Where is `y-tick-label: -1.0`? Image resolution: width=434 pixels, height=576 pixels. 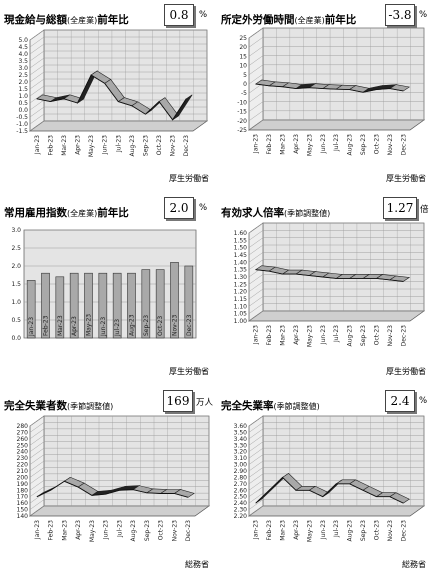
y-tick-label: -1.0 is located at coordinates (22, 124).